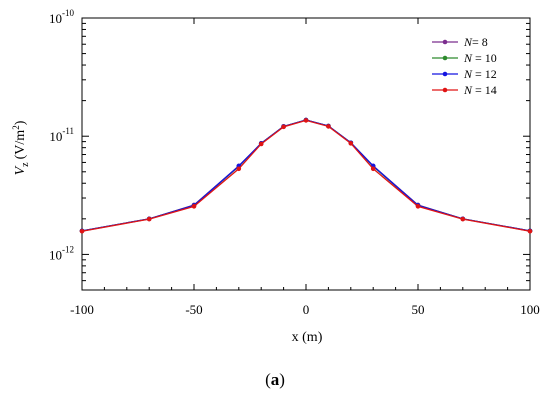  I want to click on legend-label-rest: = 12, so click(484, 74).